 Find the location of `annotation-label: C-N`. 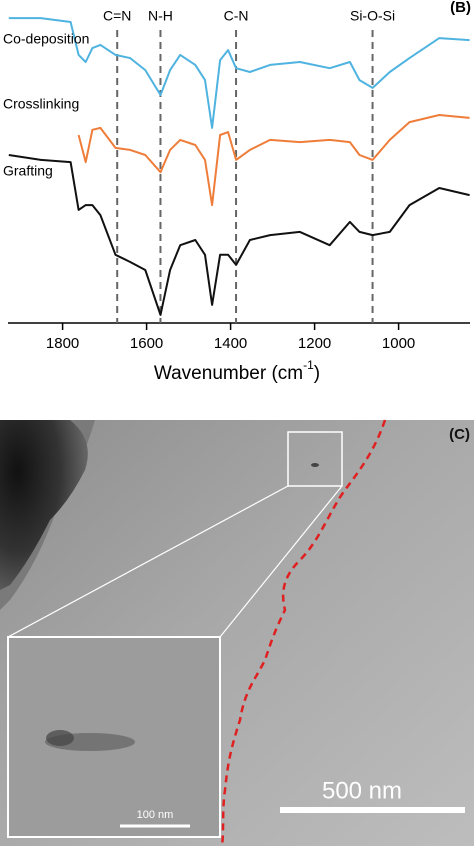

annotation-label: C-N is located at coordinates (236, 16).